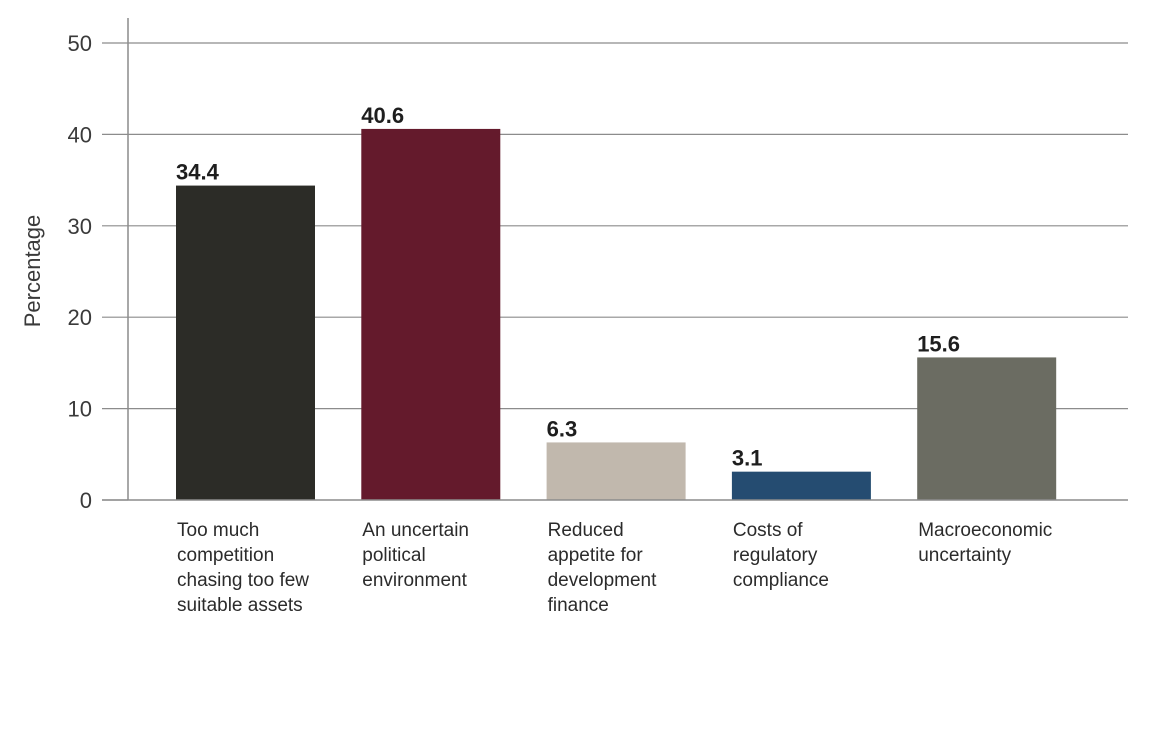  I want to click on y-tick-label: 50, so click(80, 43).